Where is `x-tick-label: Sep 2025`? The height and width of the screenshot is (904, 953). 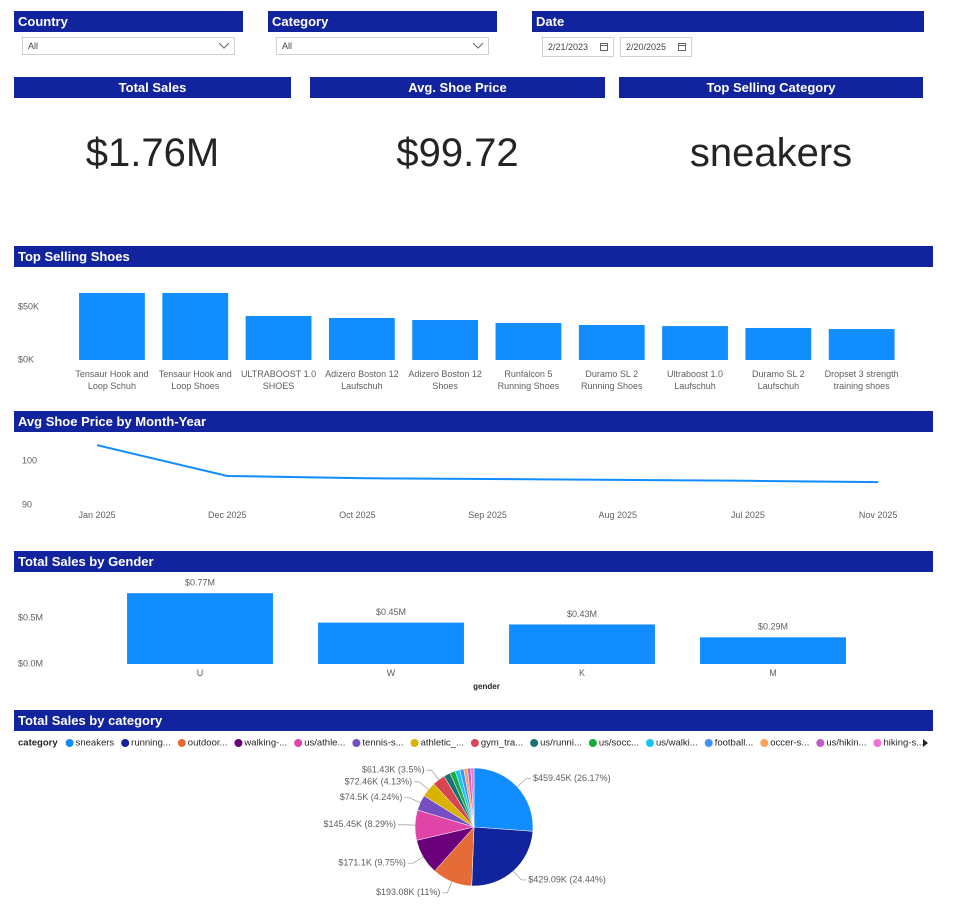 x-tick-label: Sep 2025 is located at coordinates (487, 515).